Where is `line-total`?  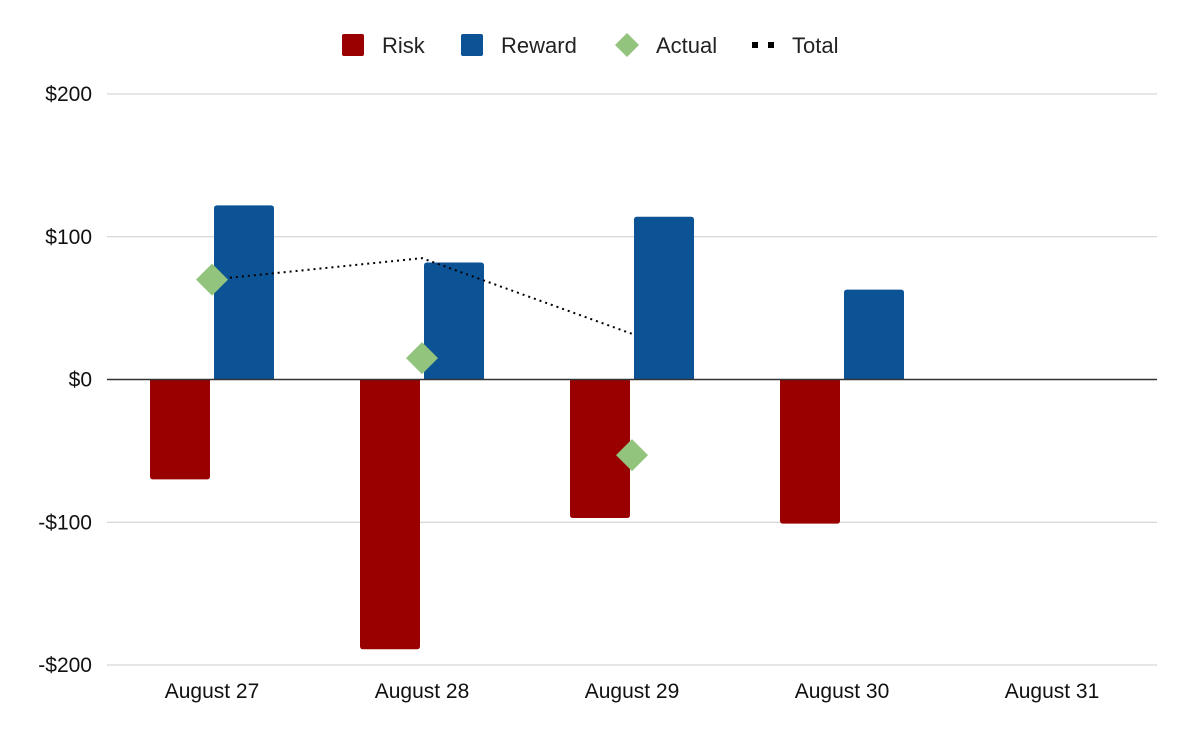
line-total is located at coordinates (422, 296).